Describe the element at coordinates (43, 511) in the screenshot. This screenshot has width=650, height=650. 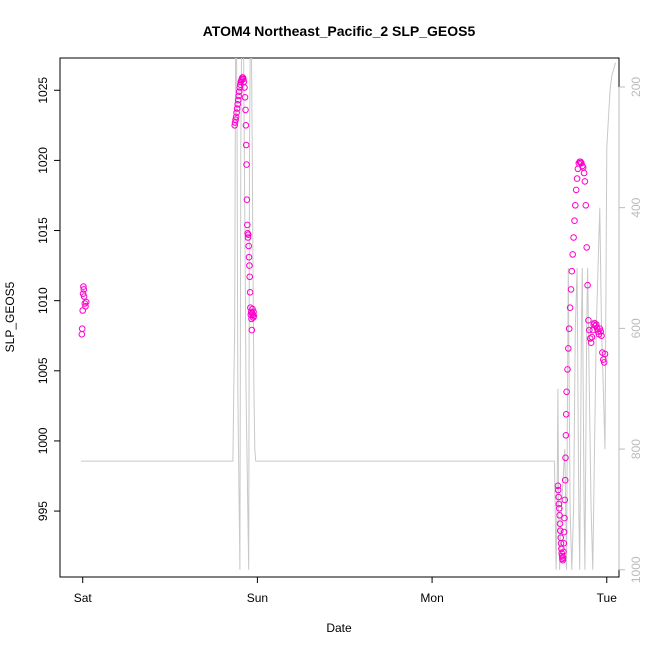
I see `y-tick-label: 995` at that location.